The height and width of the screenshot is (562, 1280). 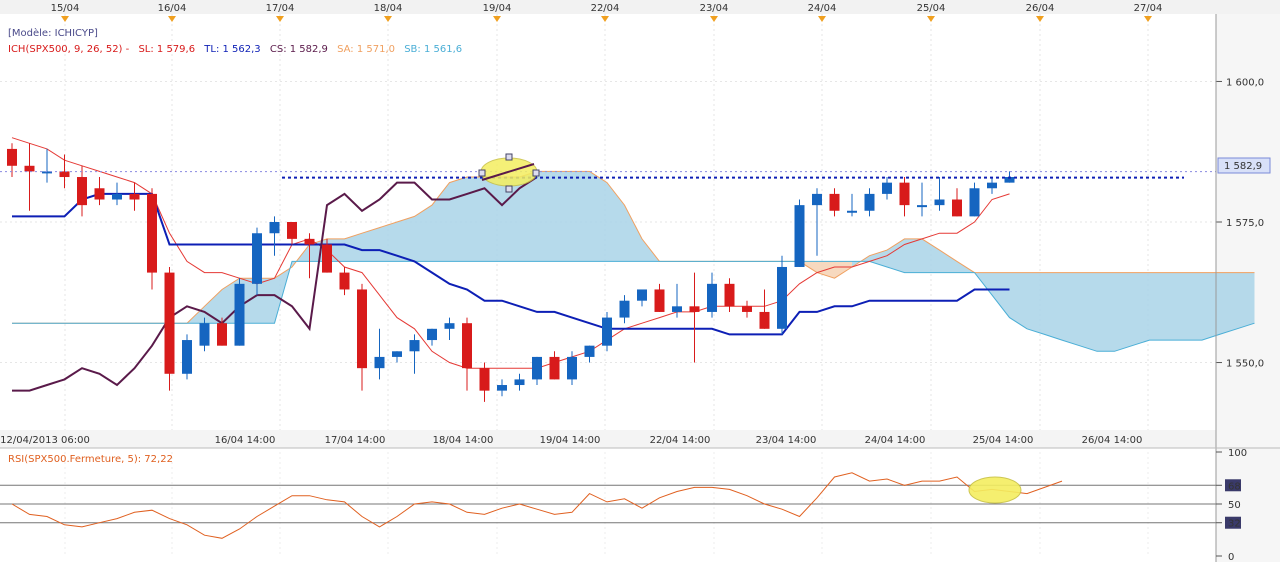 What do you see at coordinates (65, 8) in the screenshot?
I see `top-date-tick: 15/04` at bounding box center [65, 8].